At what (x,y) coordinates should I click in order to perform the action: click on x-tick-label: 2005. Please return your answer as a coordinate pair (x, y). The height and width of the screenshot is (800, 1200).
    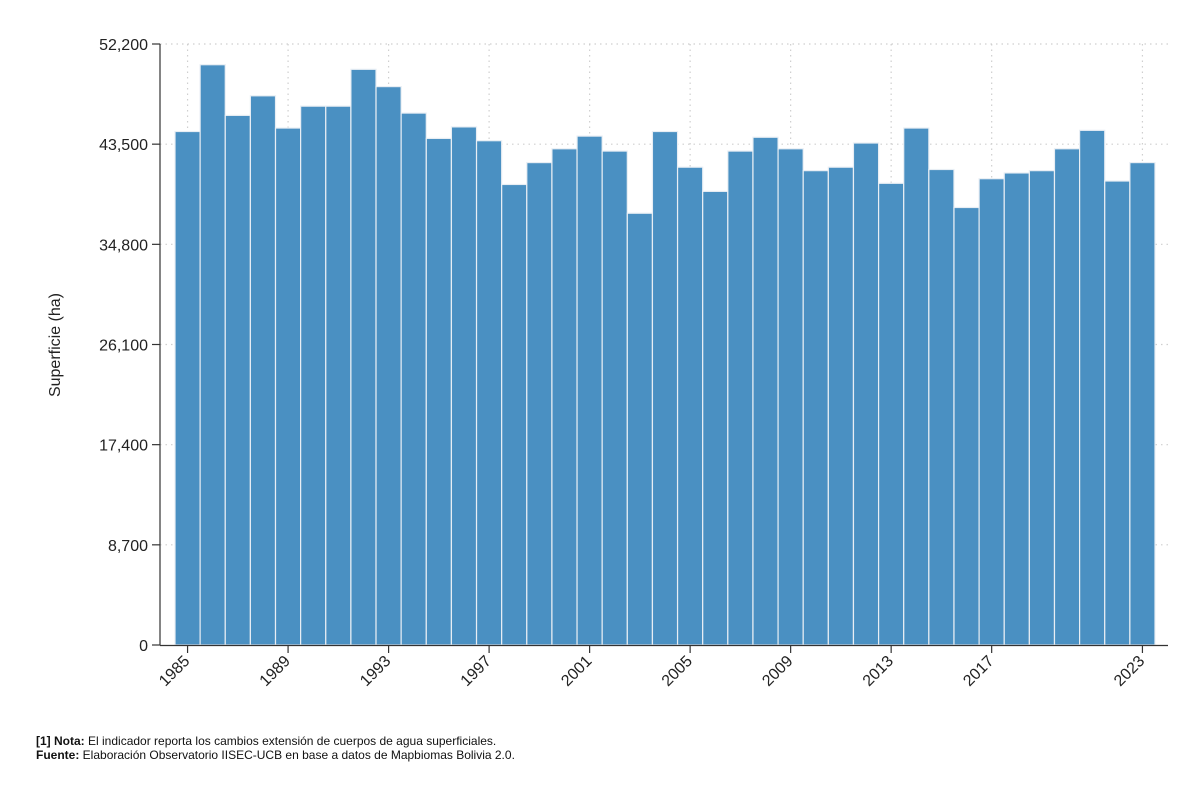
    Looking at the image, I should click on (677, 671).